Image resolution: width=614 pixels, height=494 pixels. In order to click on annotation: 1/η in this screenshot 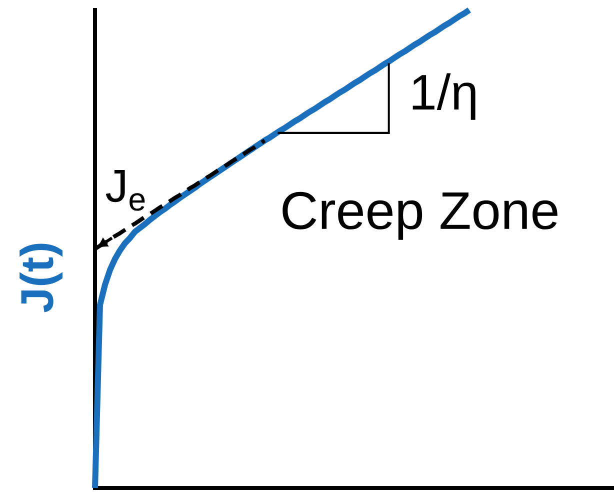, I will do `click(444, 96)`.